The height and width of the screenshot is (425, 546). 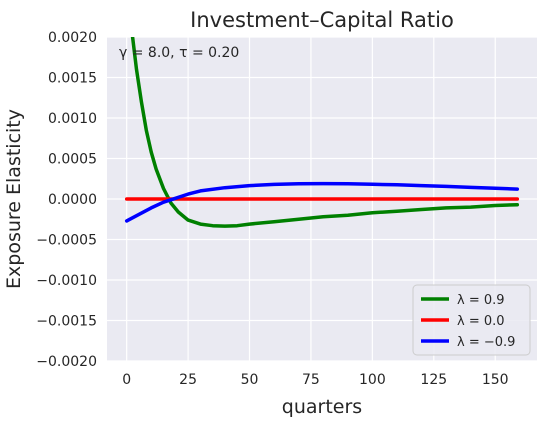 I want to click on x-tick-labels: 0 25 50 75 100 125 150, so click(x=315, y=380).